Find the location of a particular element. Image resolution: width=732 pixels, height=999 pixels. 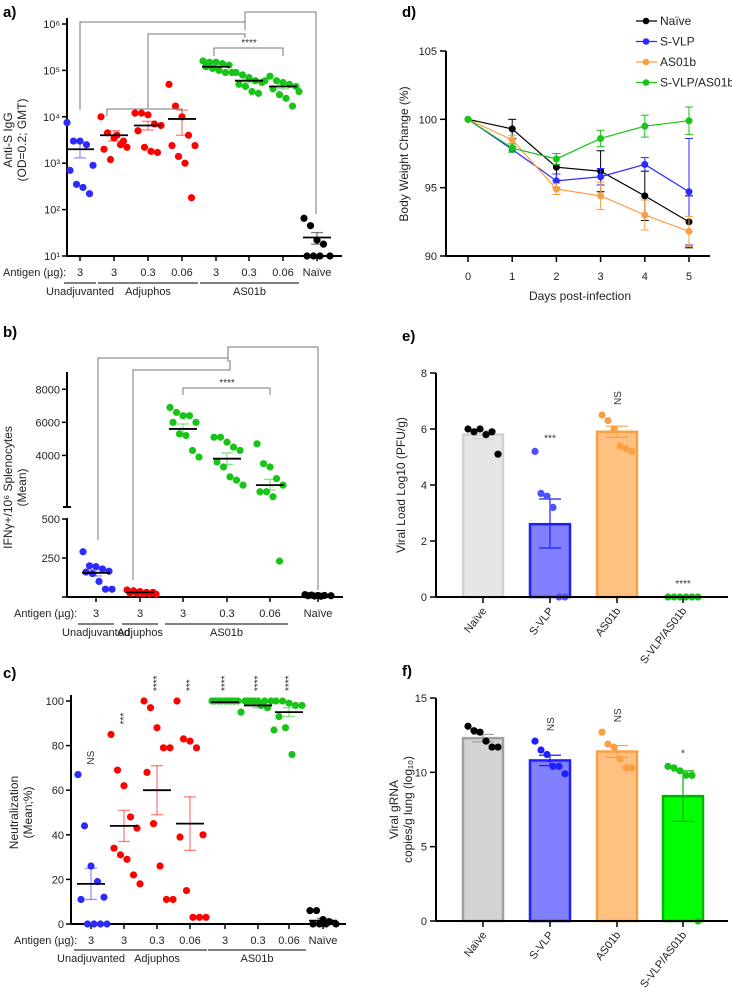

y-tick-label: 100 is located at coordinates (55, 702).